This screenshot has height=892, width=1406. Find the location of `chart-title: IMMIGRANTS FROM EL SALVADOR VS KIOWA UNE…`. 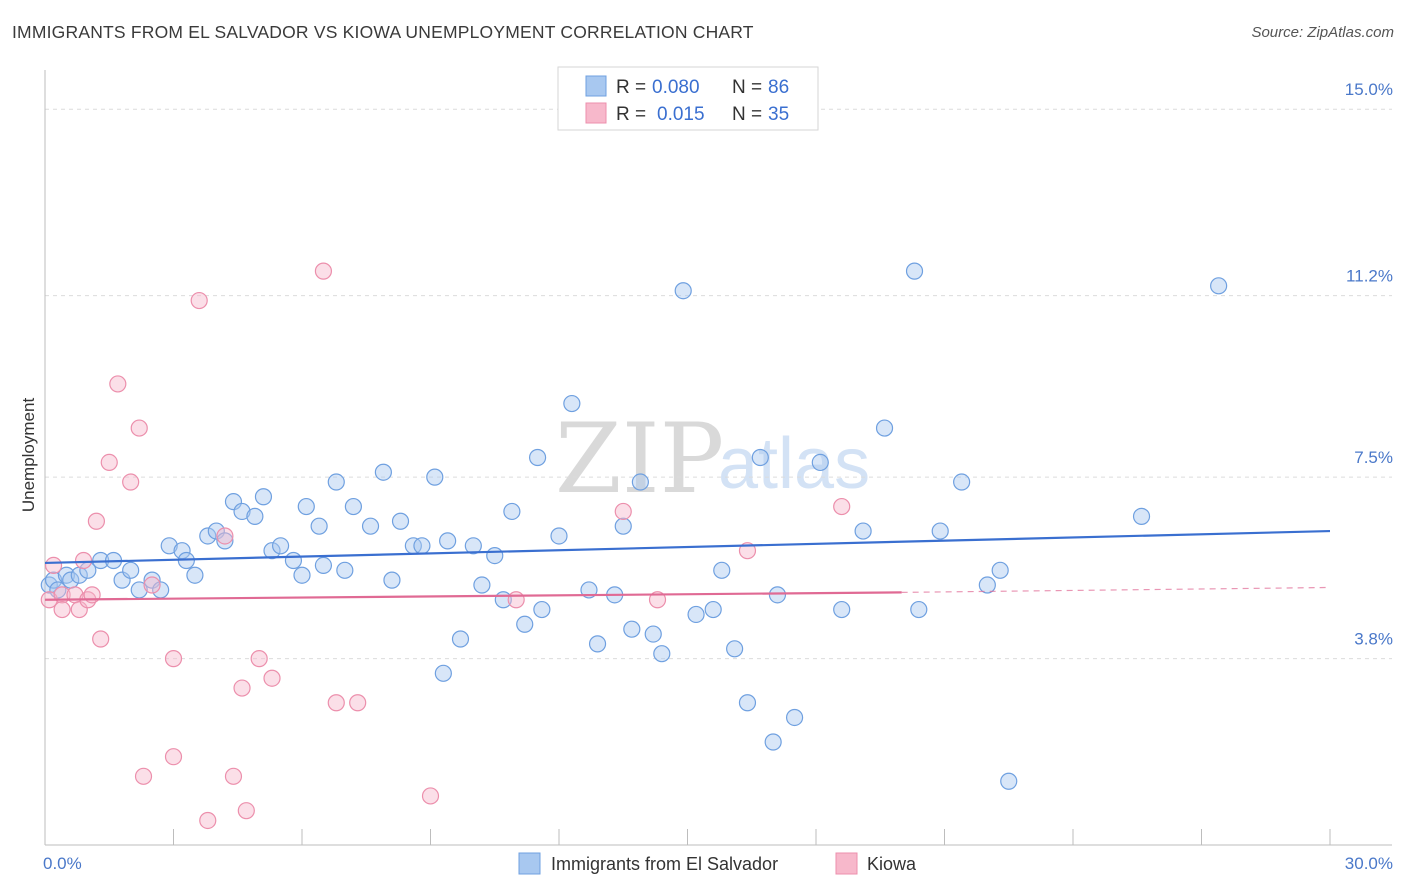

chart-title: IMMIGRANTS FROM EL SALVADOR VS KIOWA UNE… is located at coordinates (383, 32).